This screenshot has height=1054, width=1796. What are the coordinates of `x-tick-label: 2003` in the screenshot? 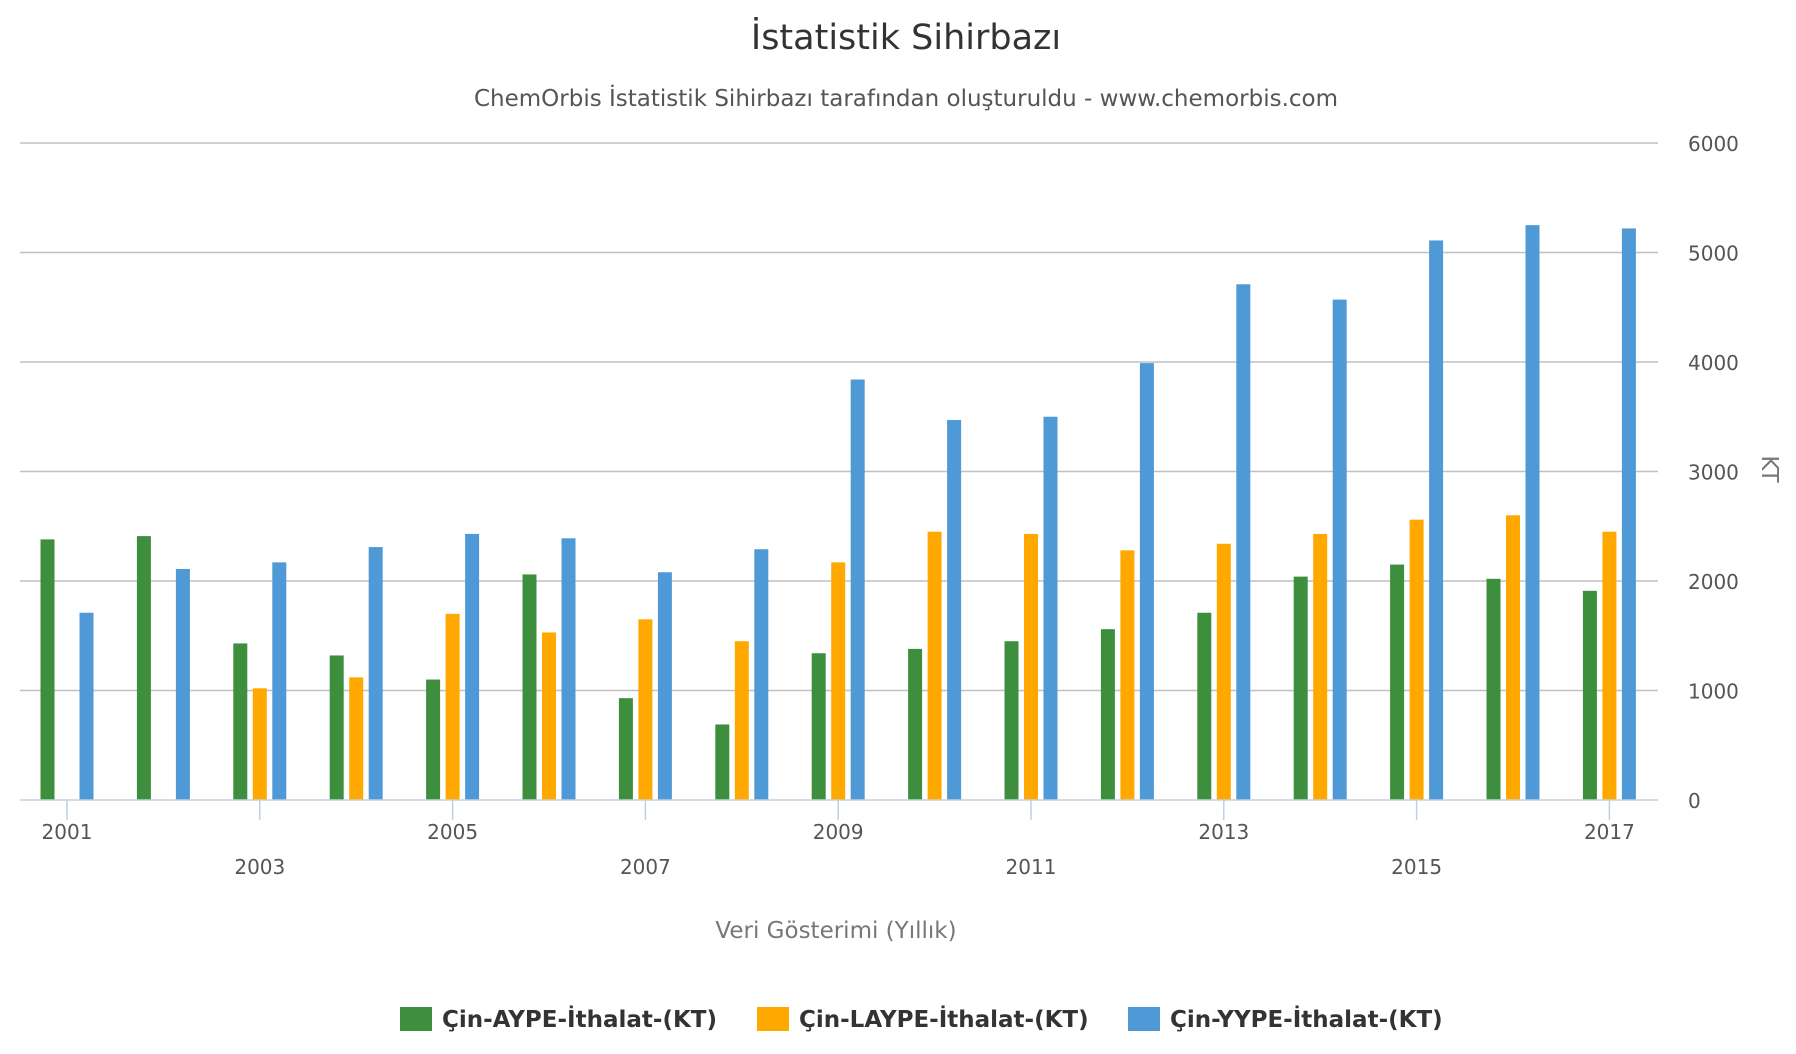 It's located at (259, 867).